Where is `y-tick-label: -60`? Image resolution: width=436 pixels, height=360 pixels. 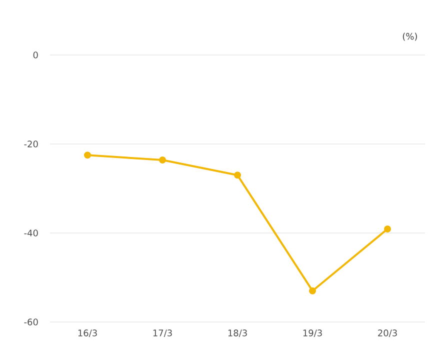
y-tick-label: -60 is located at coordinates (31, 322).